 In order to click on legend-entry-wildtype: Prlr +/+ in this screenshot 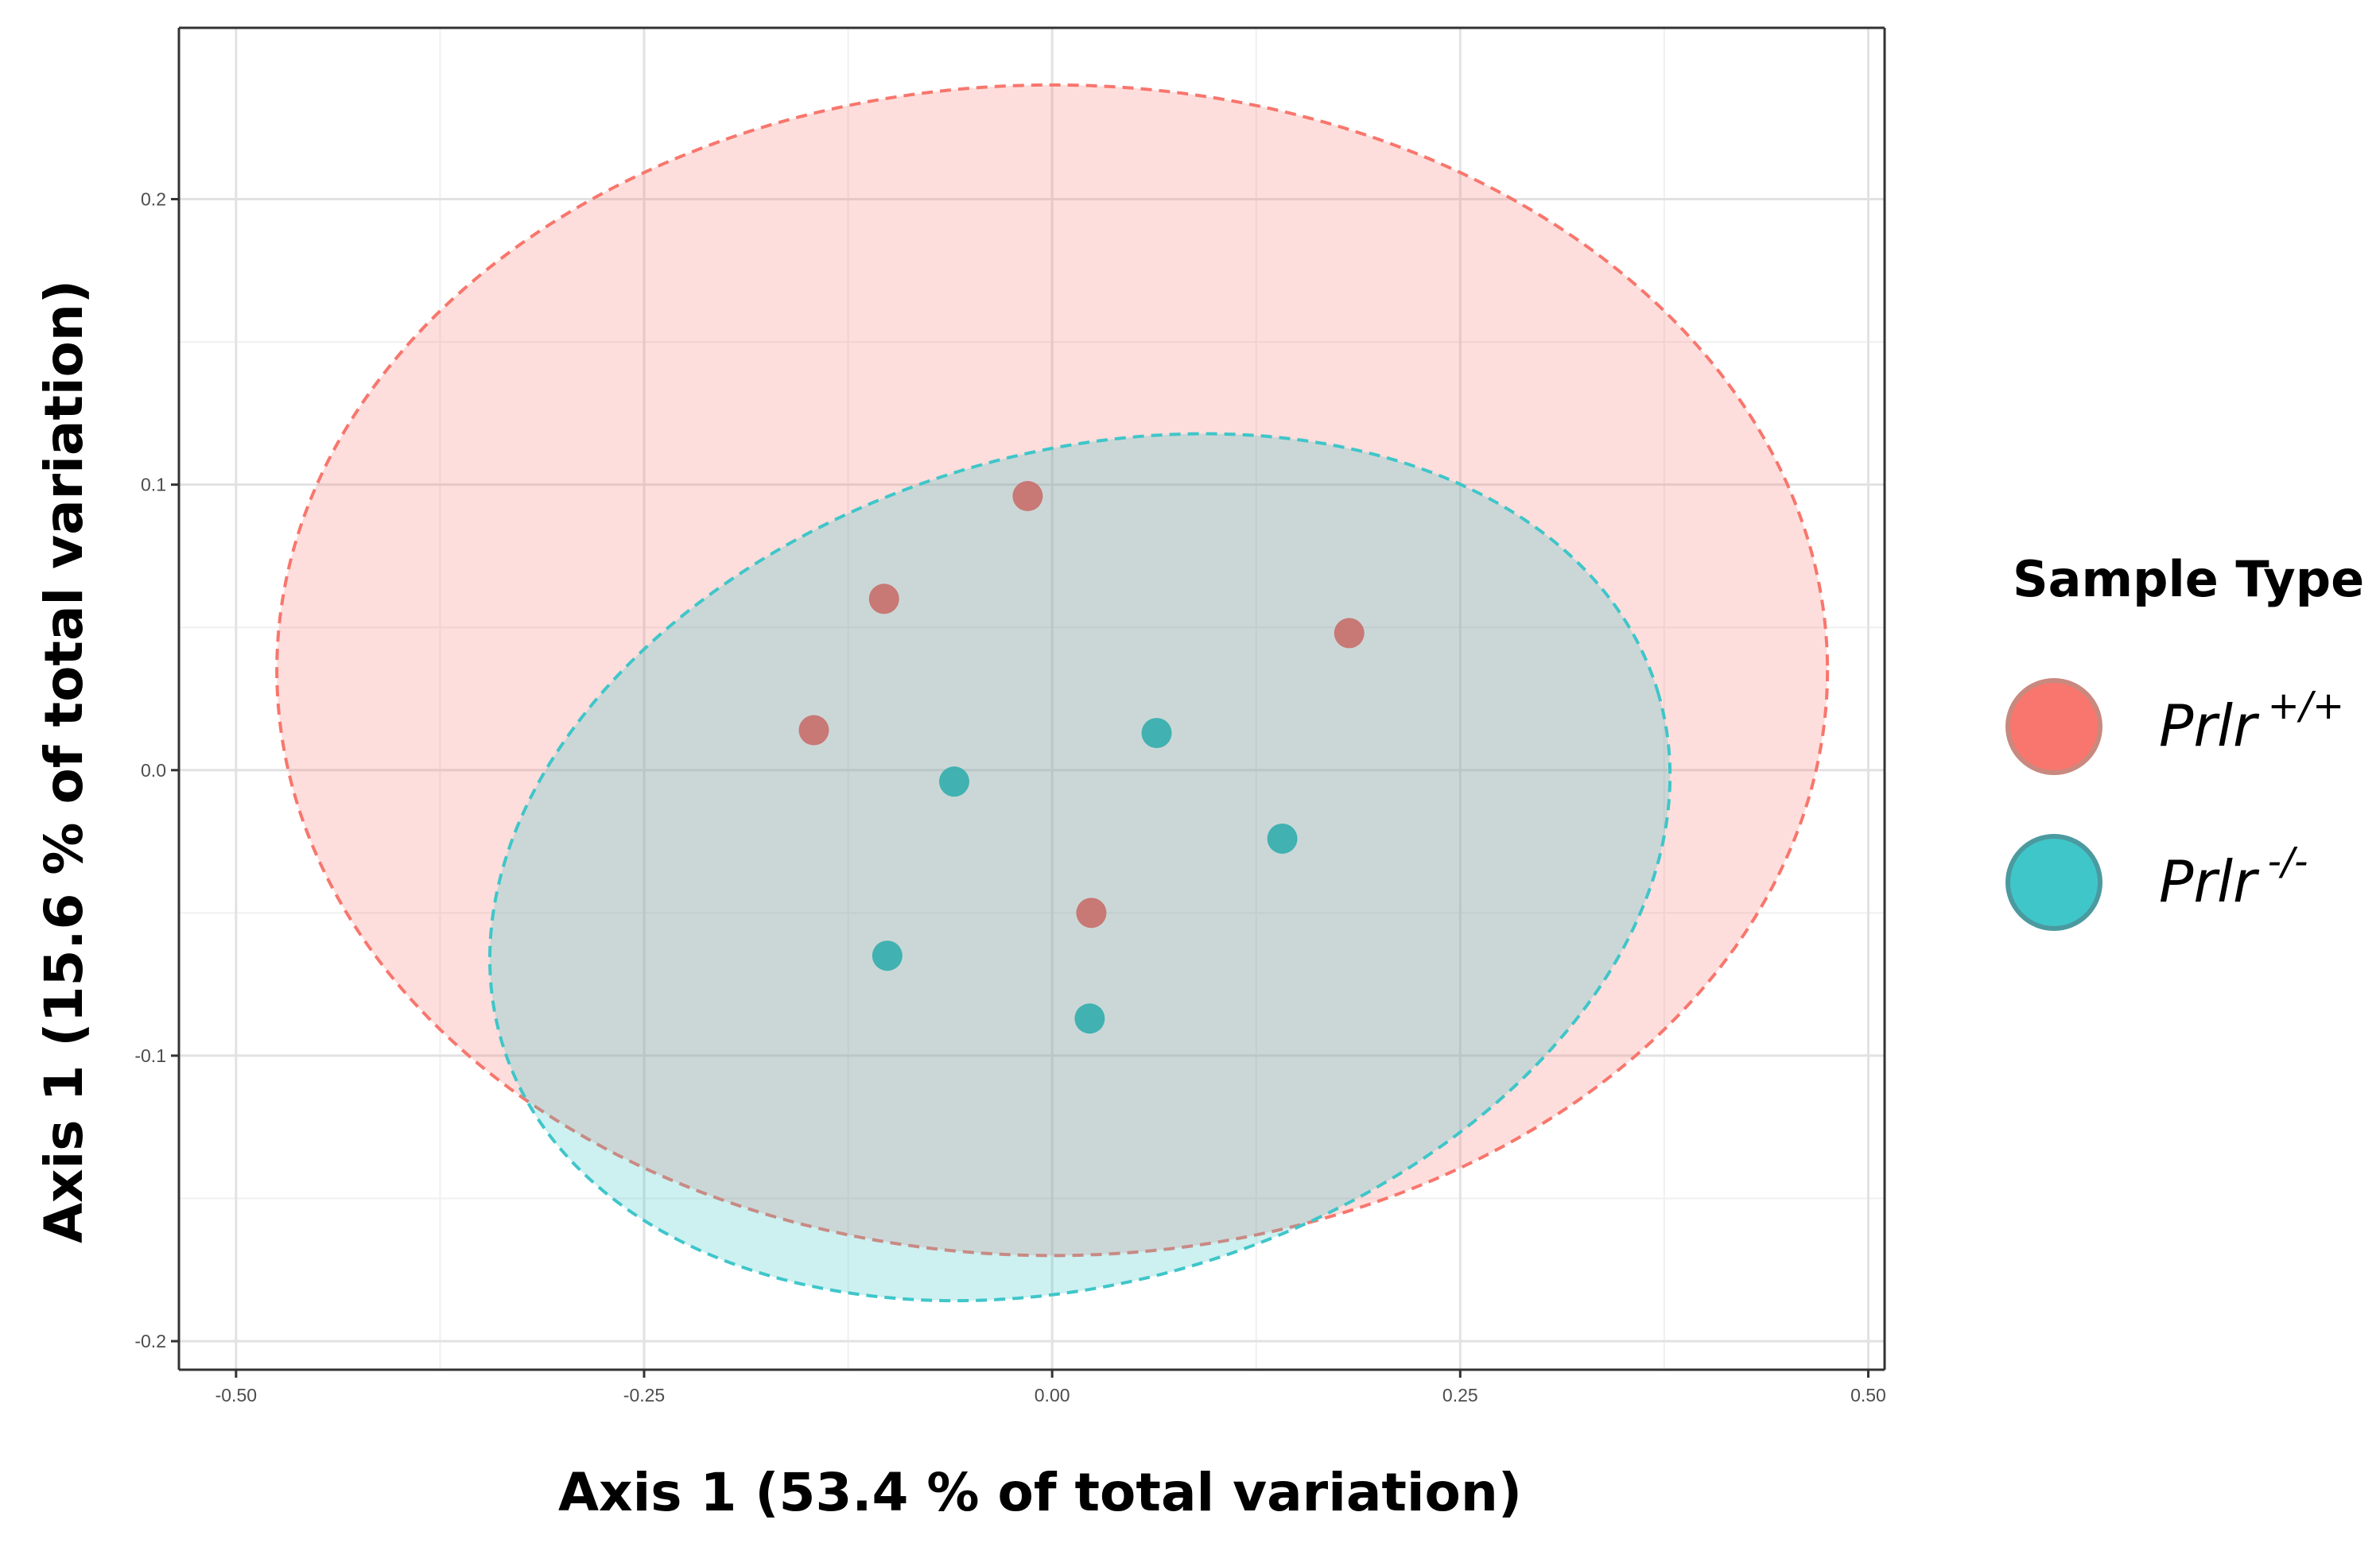, I will do `click(2174, 727)`.